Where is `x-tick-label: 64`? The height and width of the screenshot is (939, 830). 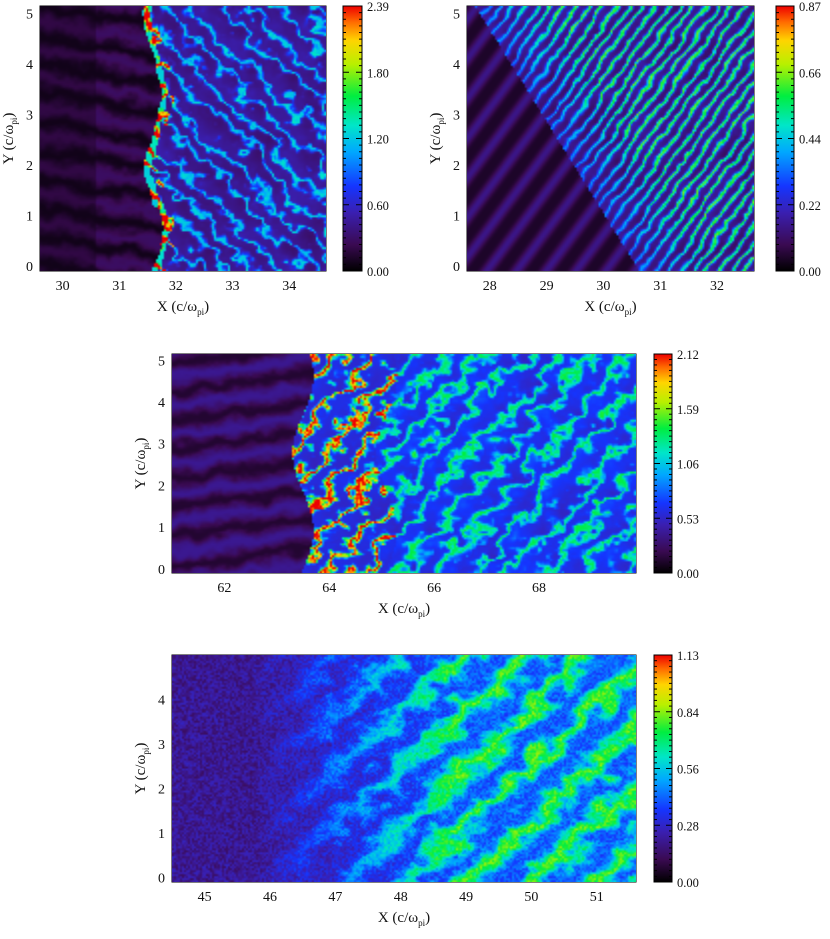
x-tick-label: 64 is located at coordinates (329, 588).